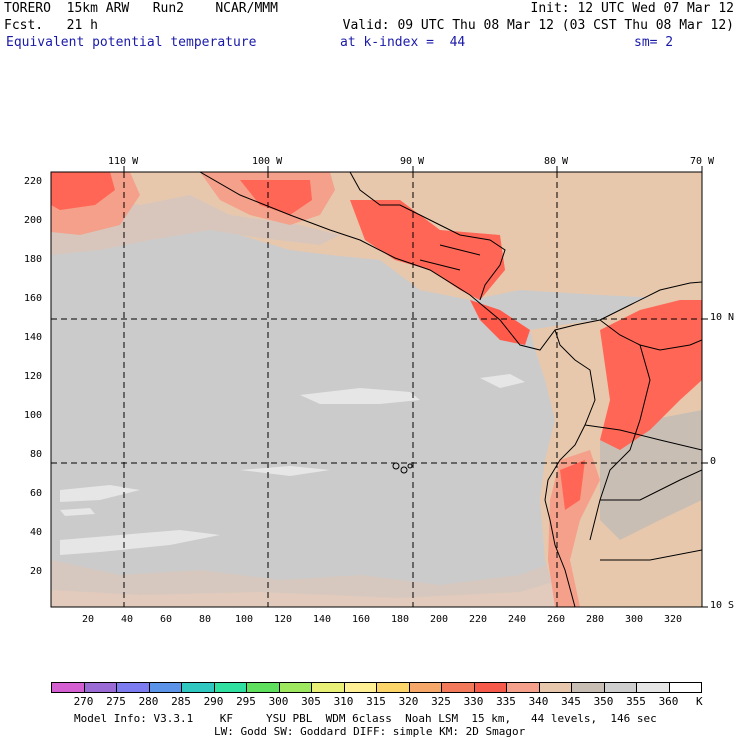 Image resolution: width=740 pixels, height=740 pixels. What do you see at coordinates (127, 619) in the screenshot?
I see `x-tick: 40` at bounding box center [127, 619].